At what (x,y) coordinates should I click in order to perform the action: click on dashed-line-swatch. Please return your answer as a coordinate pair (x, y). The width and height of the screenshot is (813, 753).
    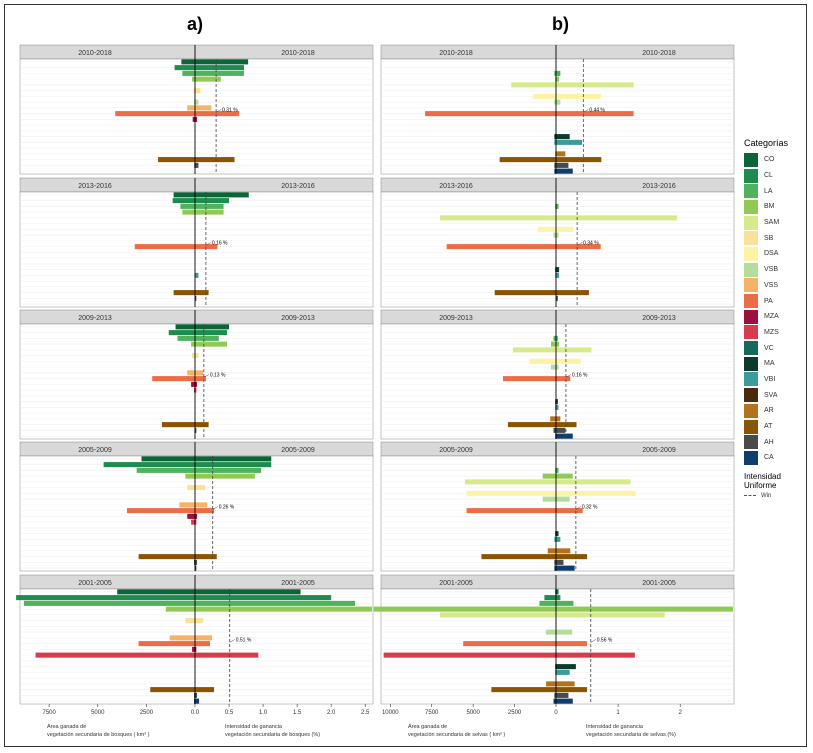
    Looking at the image, I should click on (750, 496).